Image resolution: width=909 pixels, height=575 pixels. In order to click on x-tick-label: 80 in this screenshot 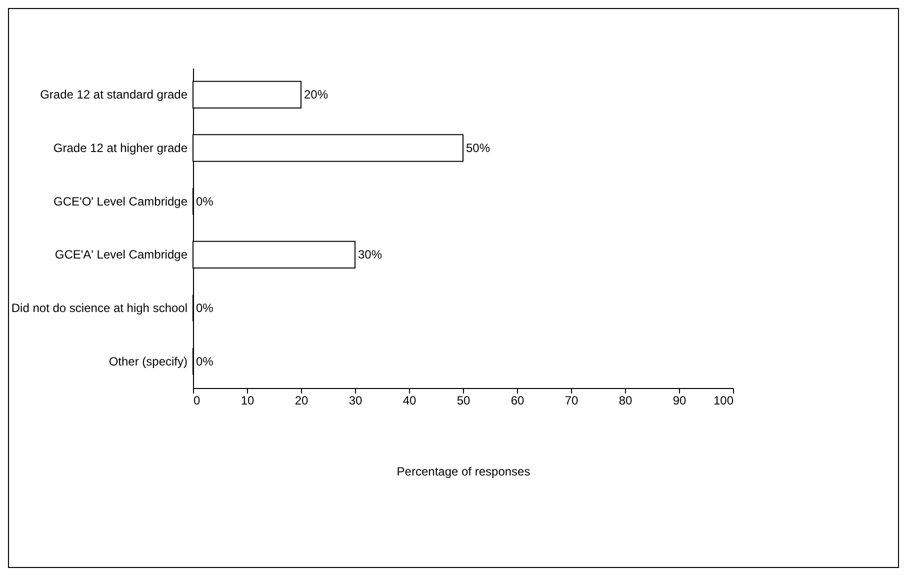, I will do `click(625, 401)`.